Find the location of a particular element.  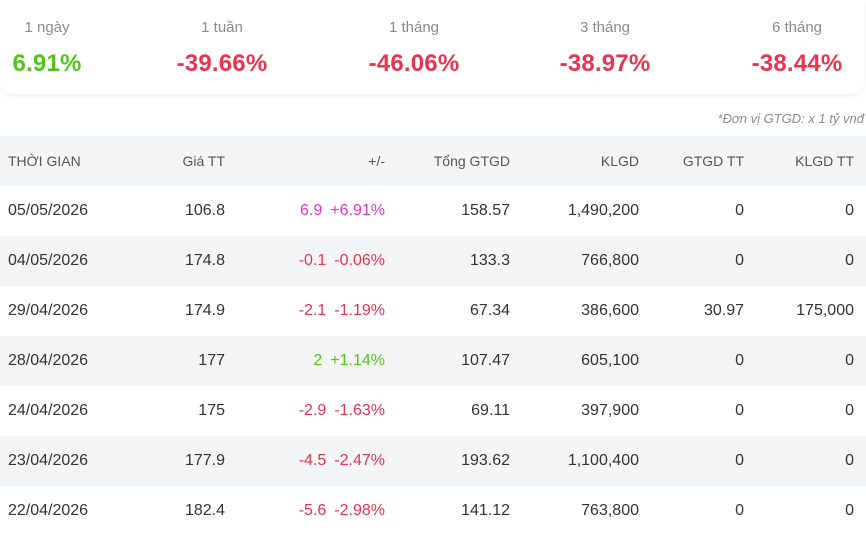

perf-1-month: 1 tháng -46.06% is located at coordinates (414, 47).